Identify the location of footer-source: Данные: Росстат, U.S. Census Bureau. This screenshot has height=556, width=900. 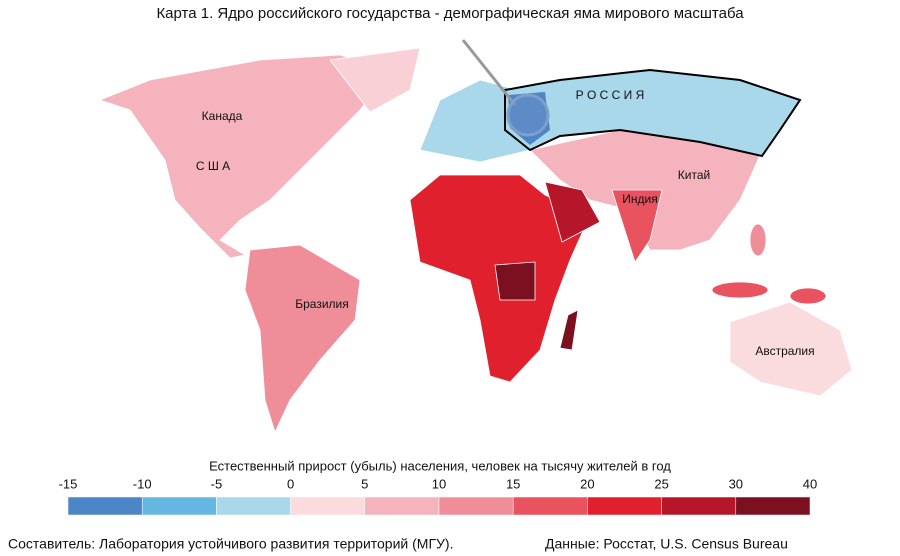
(666, 544).